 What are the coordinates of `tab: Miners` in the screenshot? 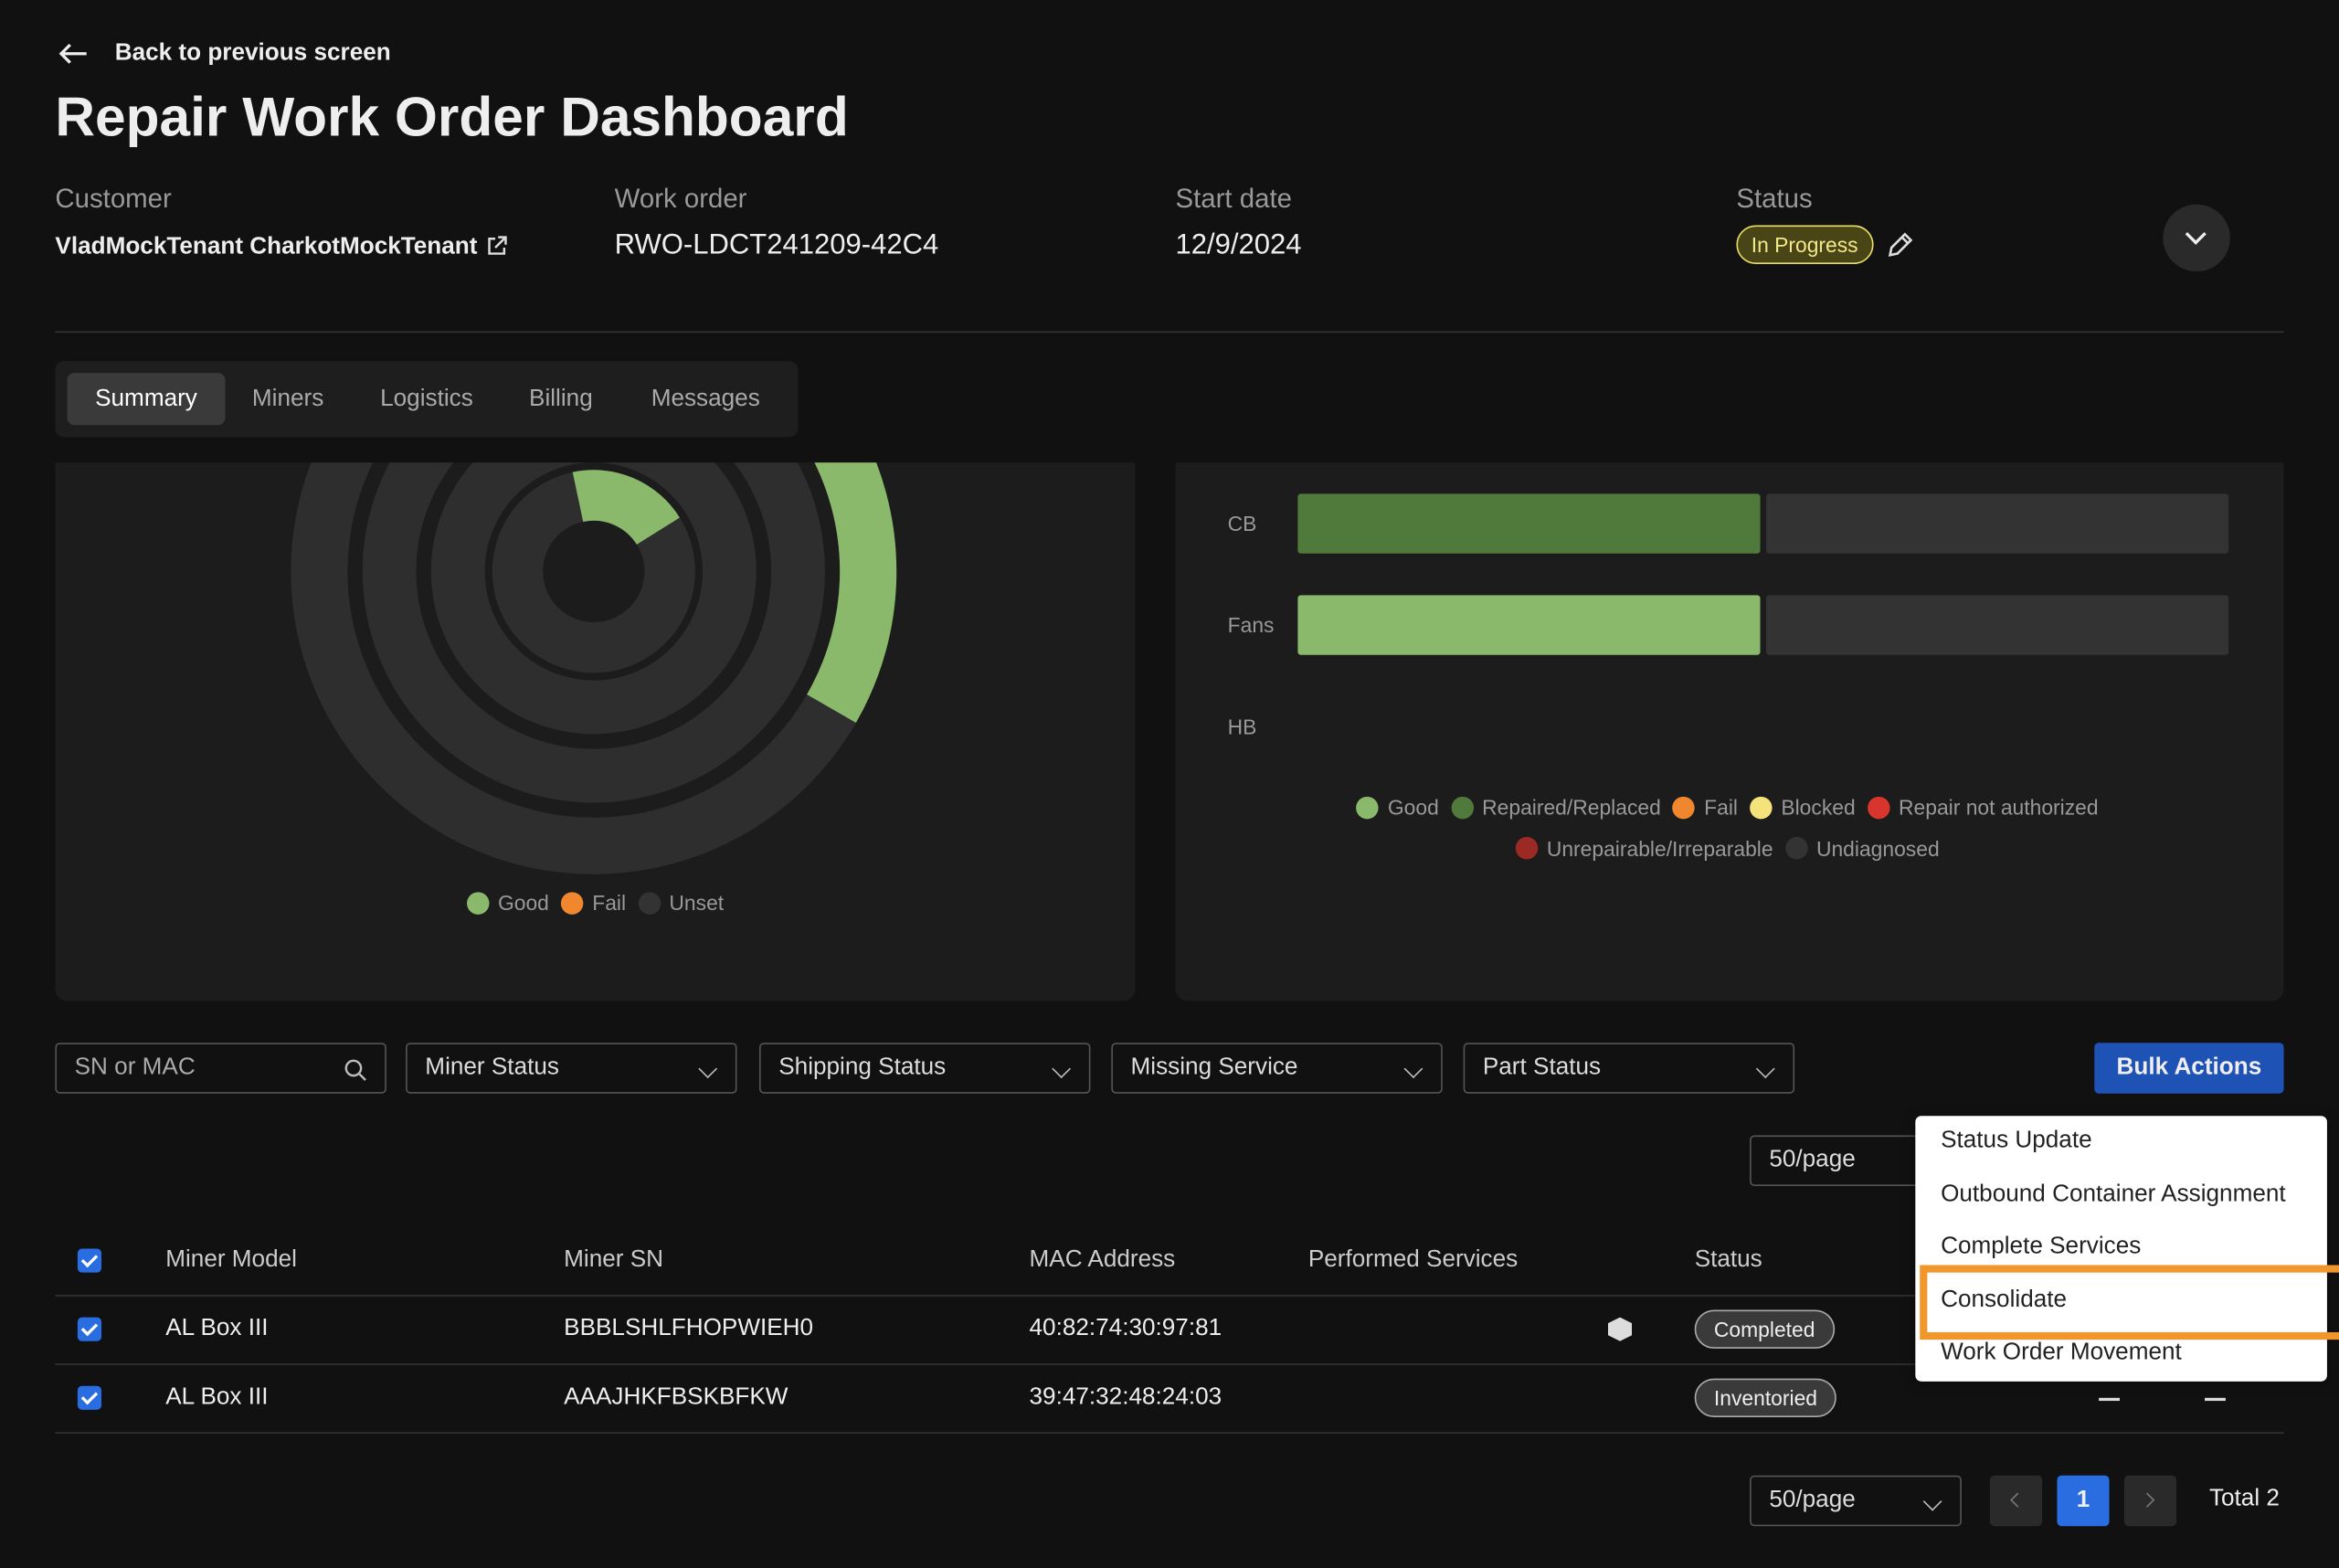 It's located at (288, 399).